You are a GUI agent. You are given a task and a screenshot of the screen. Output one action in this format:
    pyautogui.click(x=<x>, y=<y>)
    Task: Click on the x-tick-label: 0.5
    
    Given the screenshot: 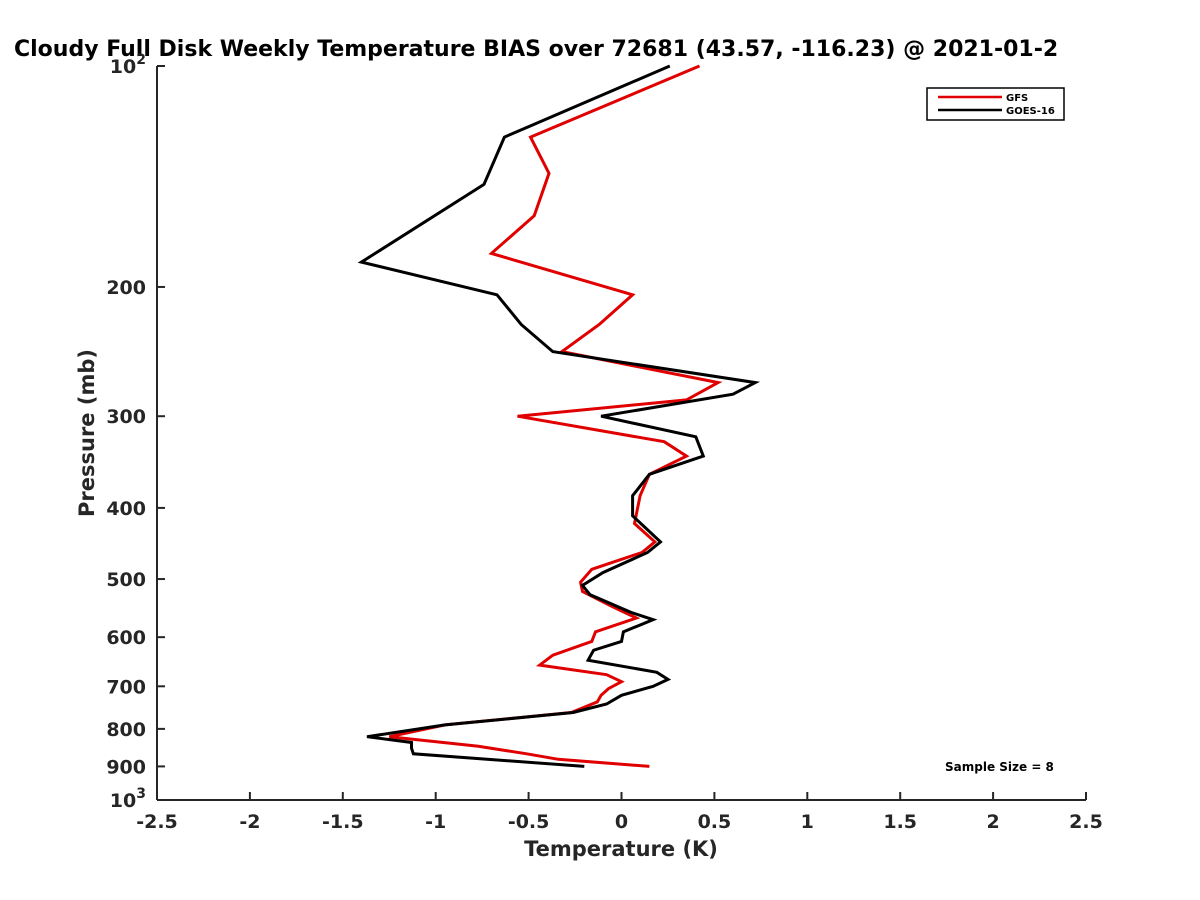 What is the action you would take?
    pyautogui.click(x=715, y=822)
    